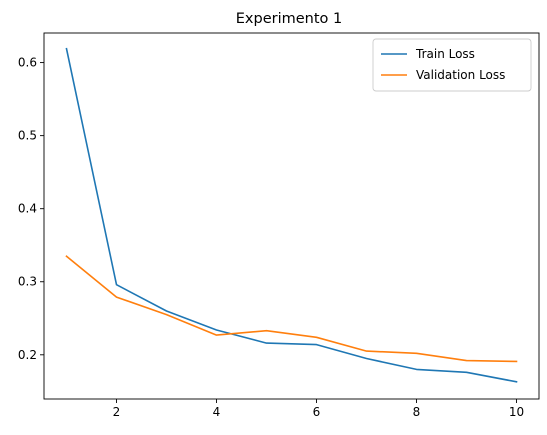 Image resolution: width=547 pixels, height=435 pixels. I want to click on y-axis: 0.2 0.3 0.4 0.5 0.6, so click(31, 209).